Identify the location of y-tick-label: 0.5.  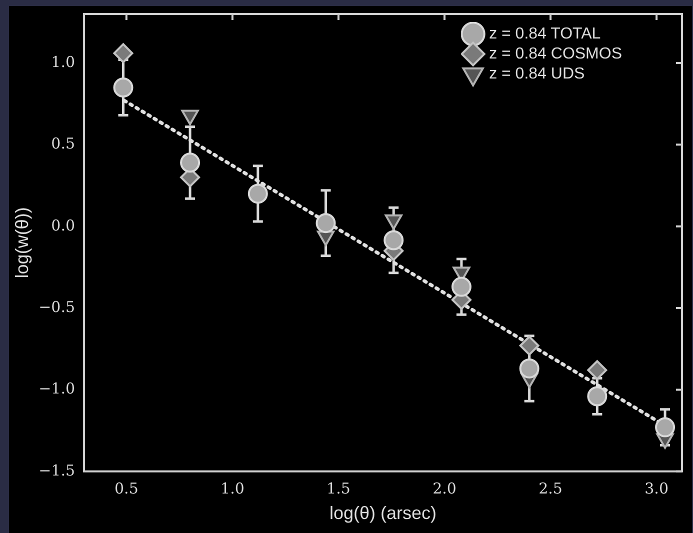
(63, 143).